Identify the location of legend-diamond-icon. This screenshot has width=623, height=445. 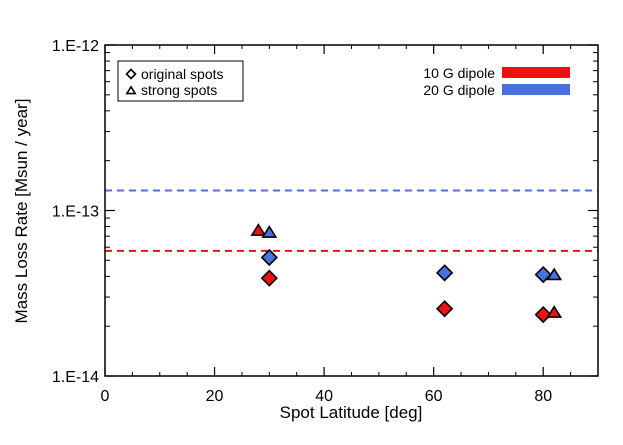
(131, 74).